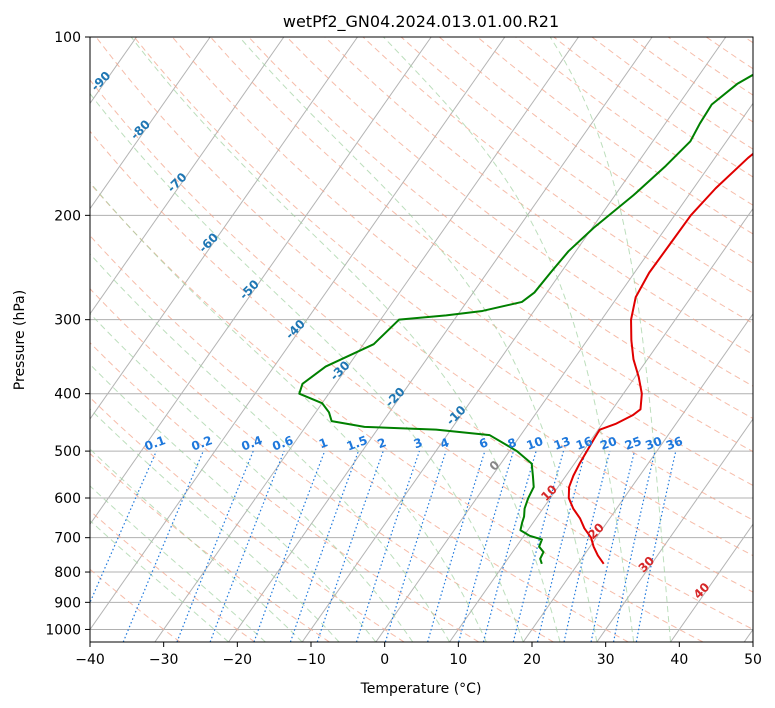  Describe the element at coordinates (532, 660) in the screenshot. I see `x-tick-label: 20` at that location.